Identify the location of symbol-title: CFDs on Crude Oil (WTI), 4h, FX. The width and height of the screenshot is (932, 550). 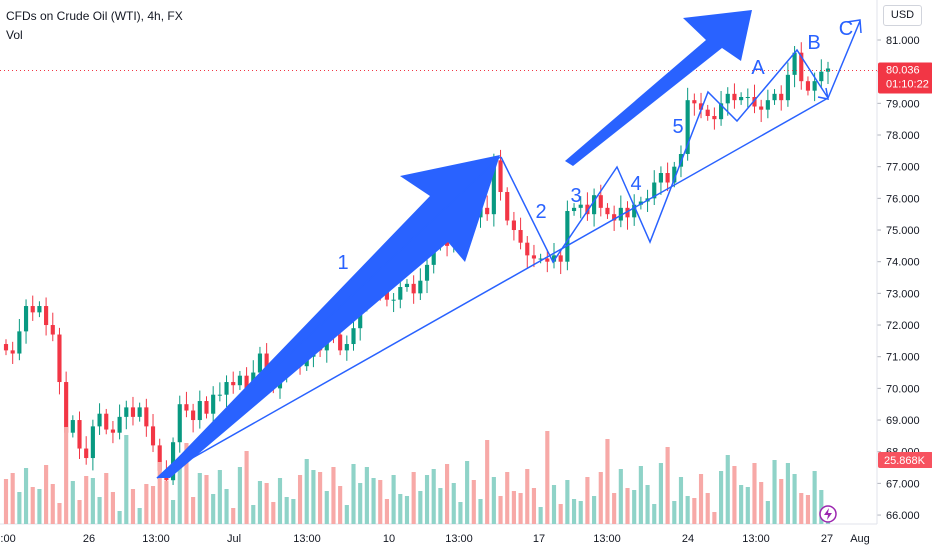
(94, 16).